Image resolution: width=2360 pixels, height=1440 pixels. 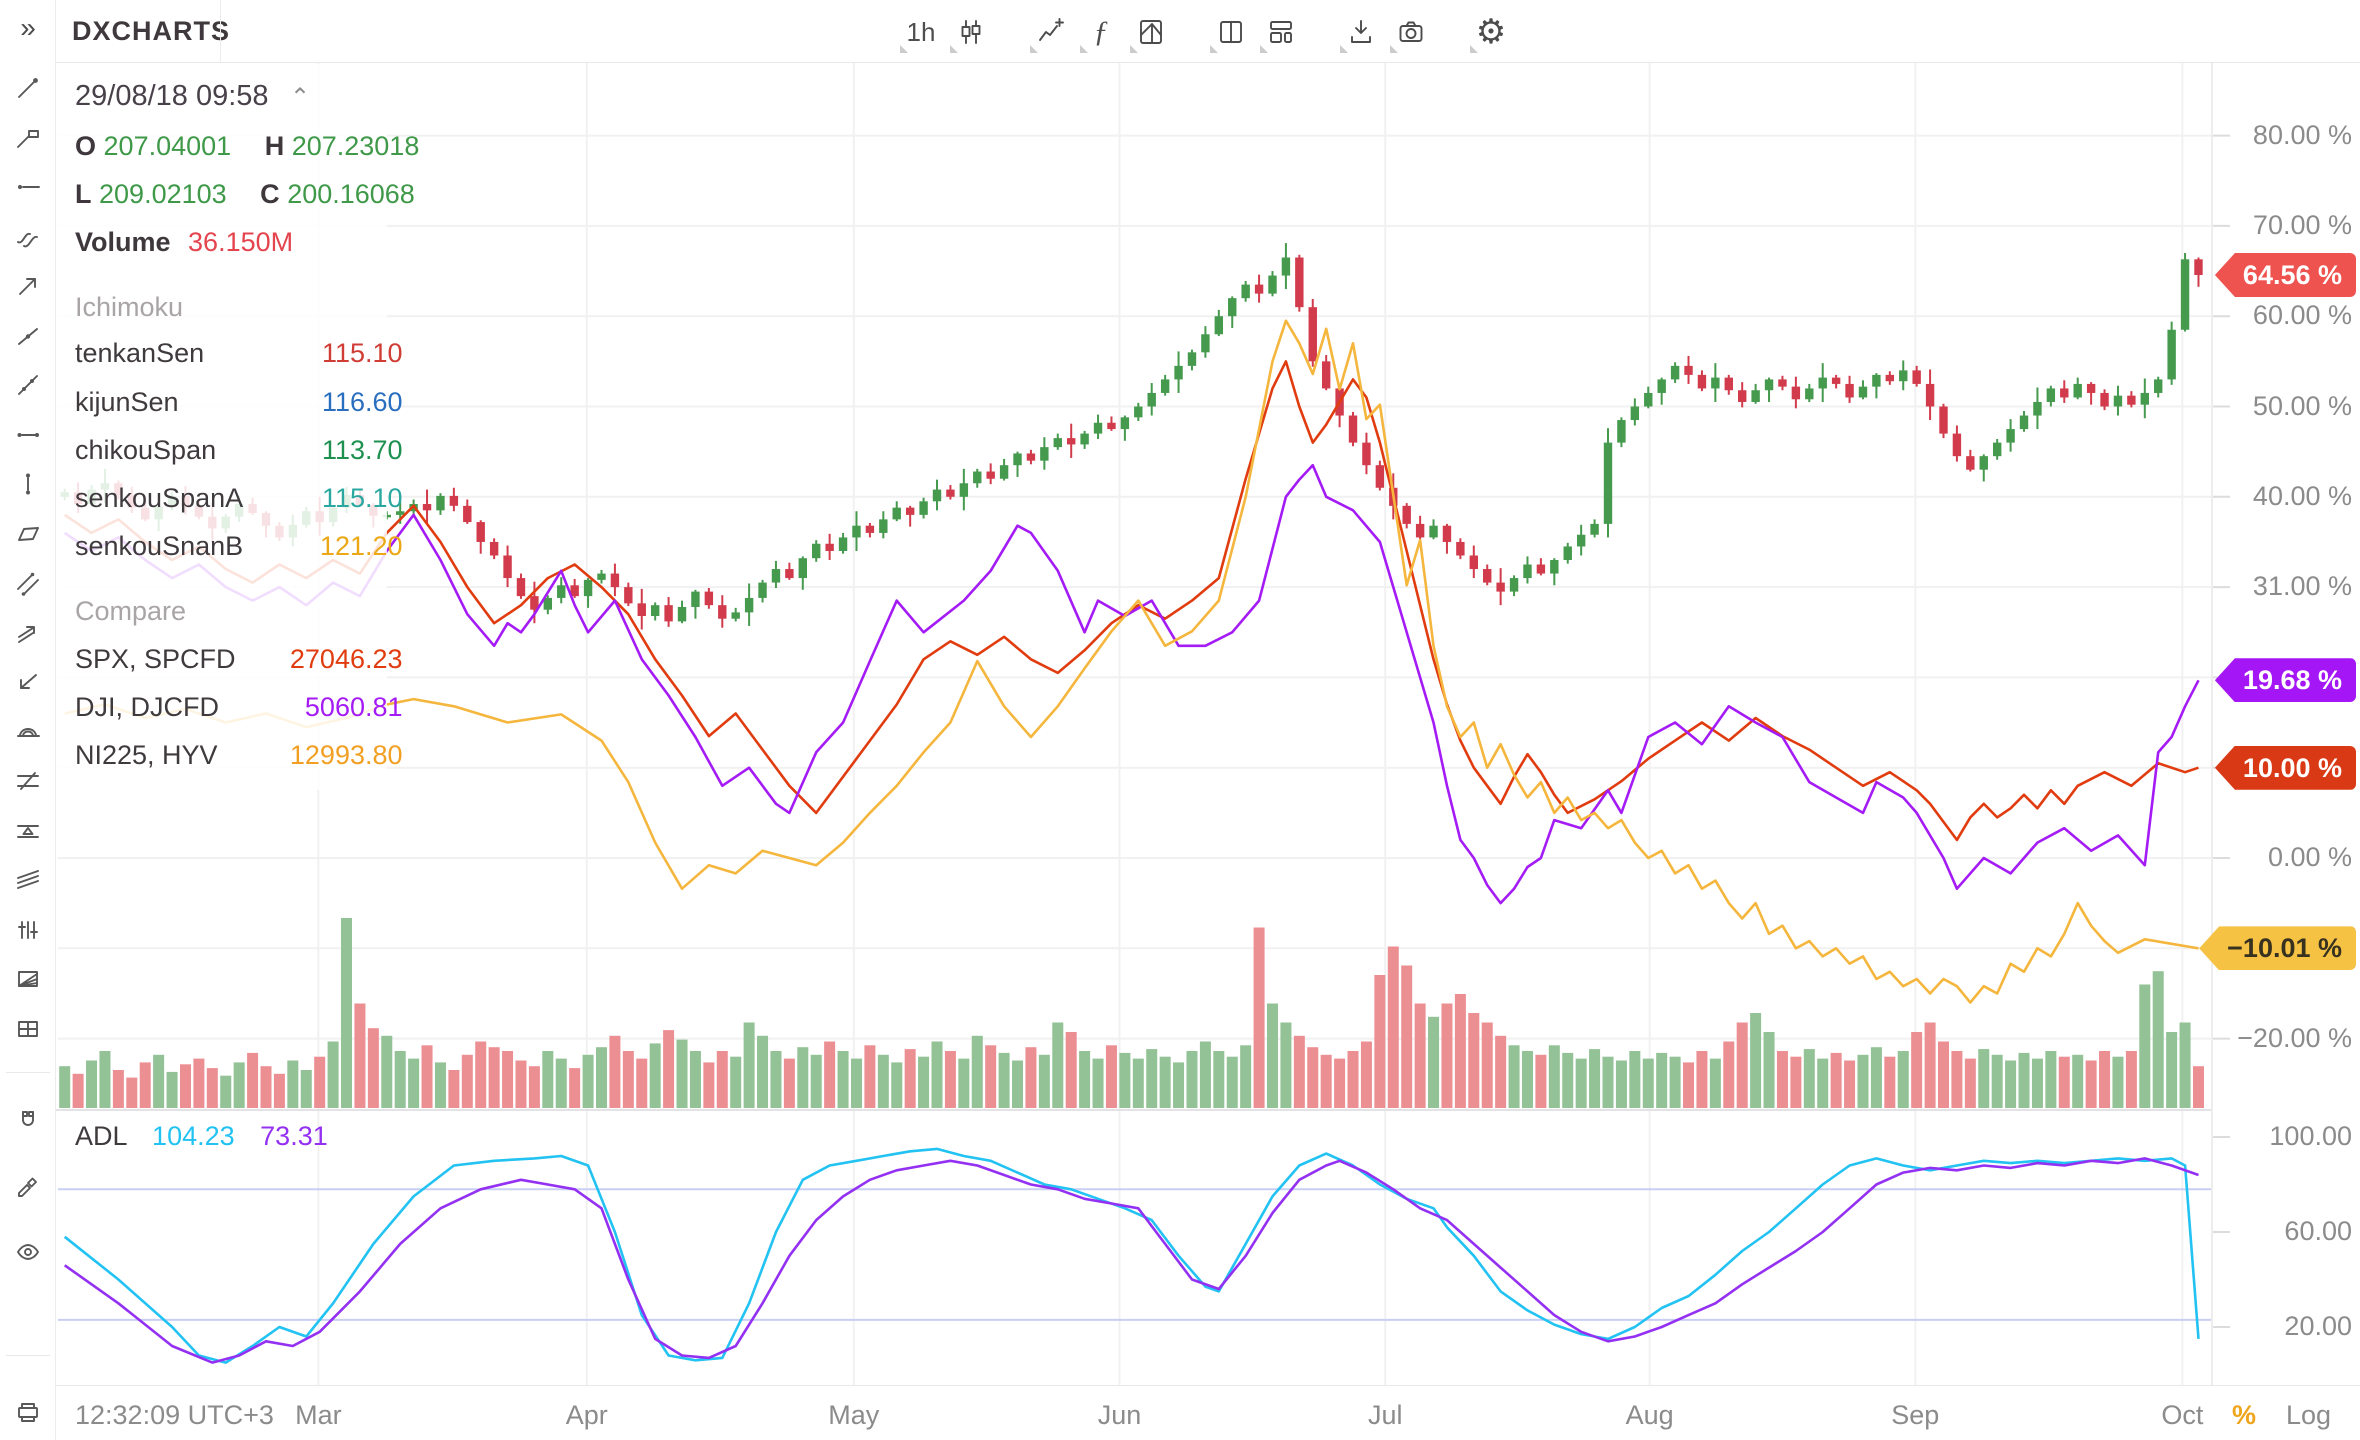 What do you see at coordinates (2294, 1037) in the screenshot?
I see `axis-label: −20.00 %` at bounding box center [2294, 1037].